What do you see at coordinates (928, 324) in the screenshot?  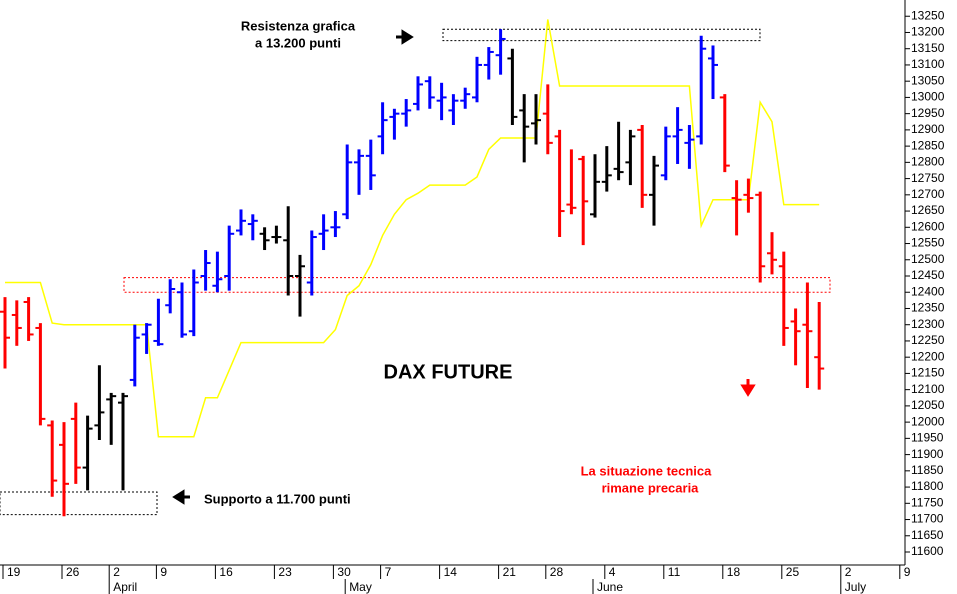 I see `y-tick-label: 12300` at bounding box center [928, 324].